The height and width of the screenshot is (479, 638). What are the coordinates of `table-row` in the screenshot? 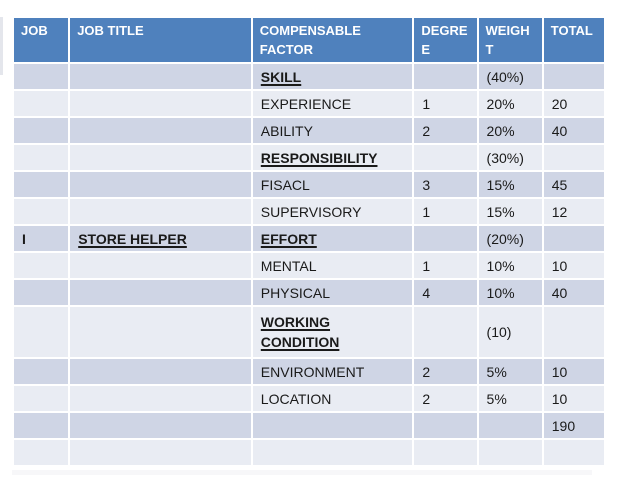 It's located at (309, 452).